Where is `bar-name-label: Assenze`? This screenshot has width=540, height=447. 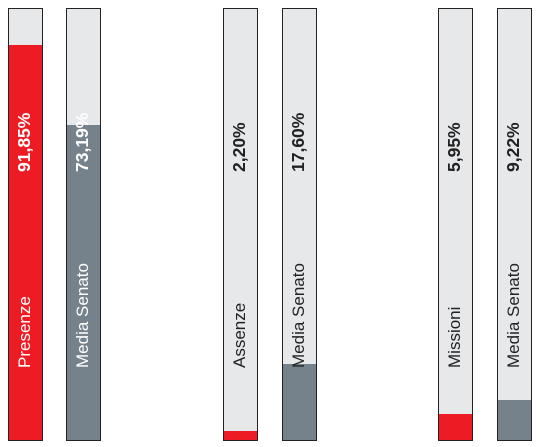
bar-name-label: Assenze is located at coordinates (239, 335).